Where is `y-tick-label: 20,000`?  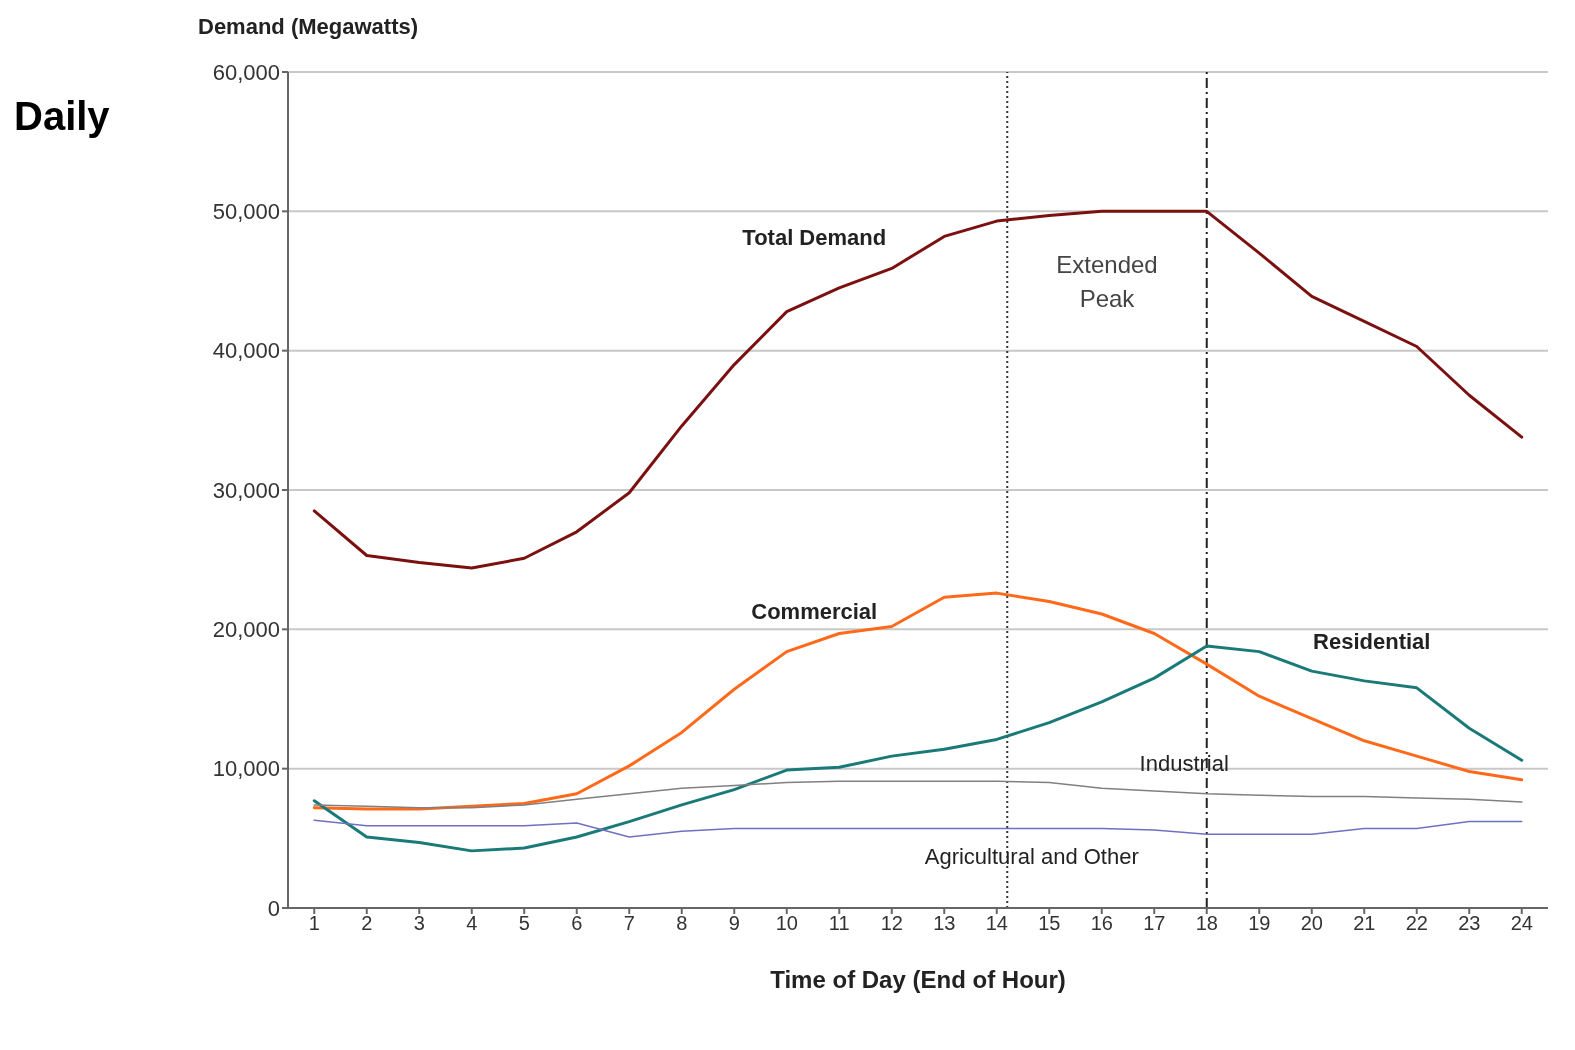
y-tick-label: 20,000 is located at coordinates (246, 630).